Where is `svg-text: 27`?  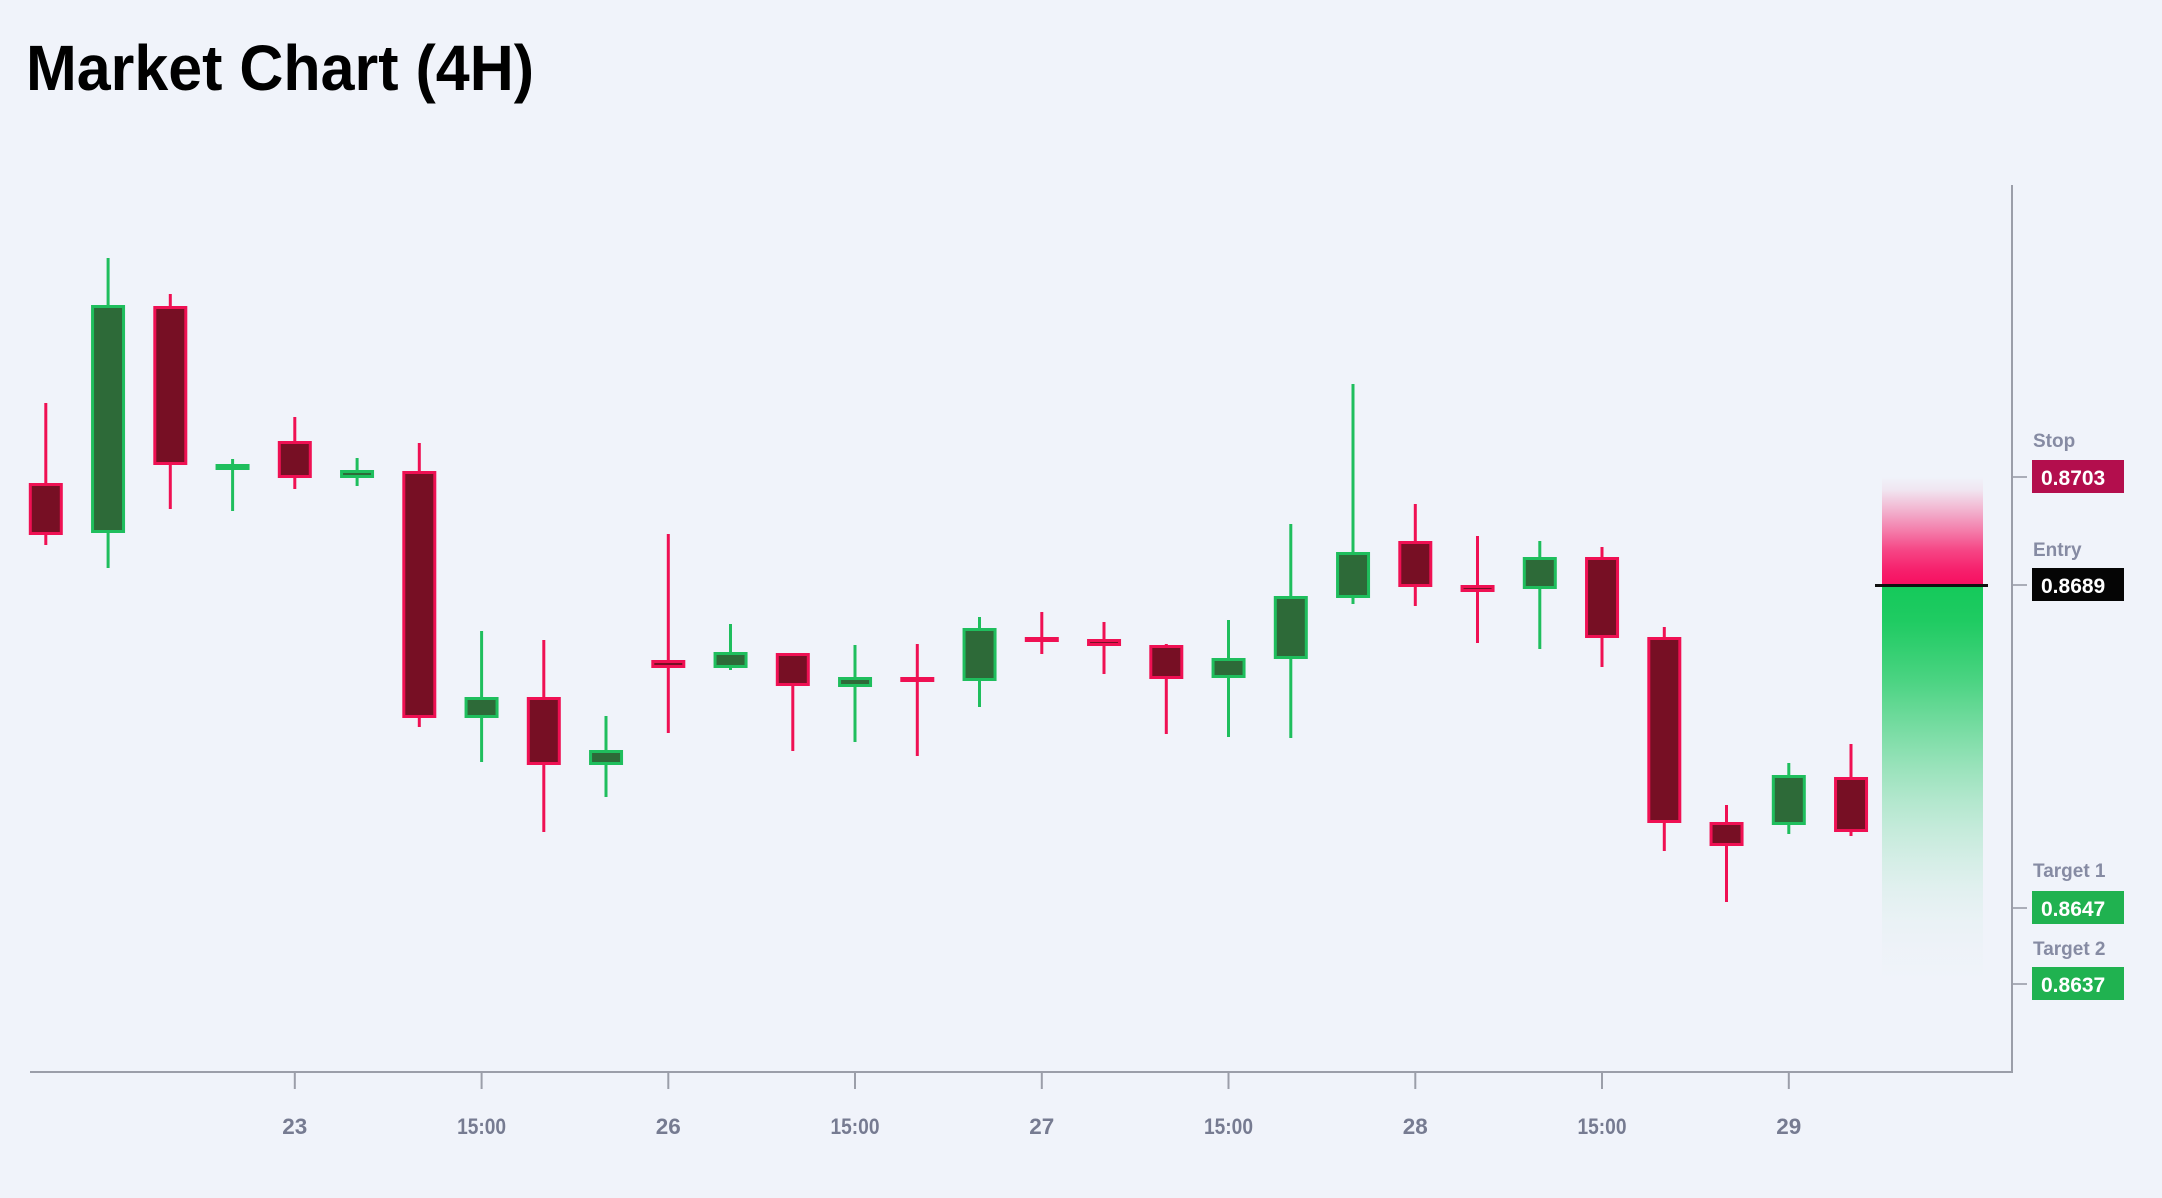 svg-text: 27 is located at coordinates (1041, 1126).